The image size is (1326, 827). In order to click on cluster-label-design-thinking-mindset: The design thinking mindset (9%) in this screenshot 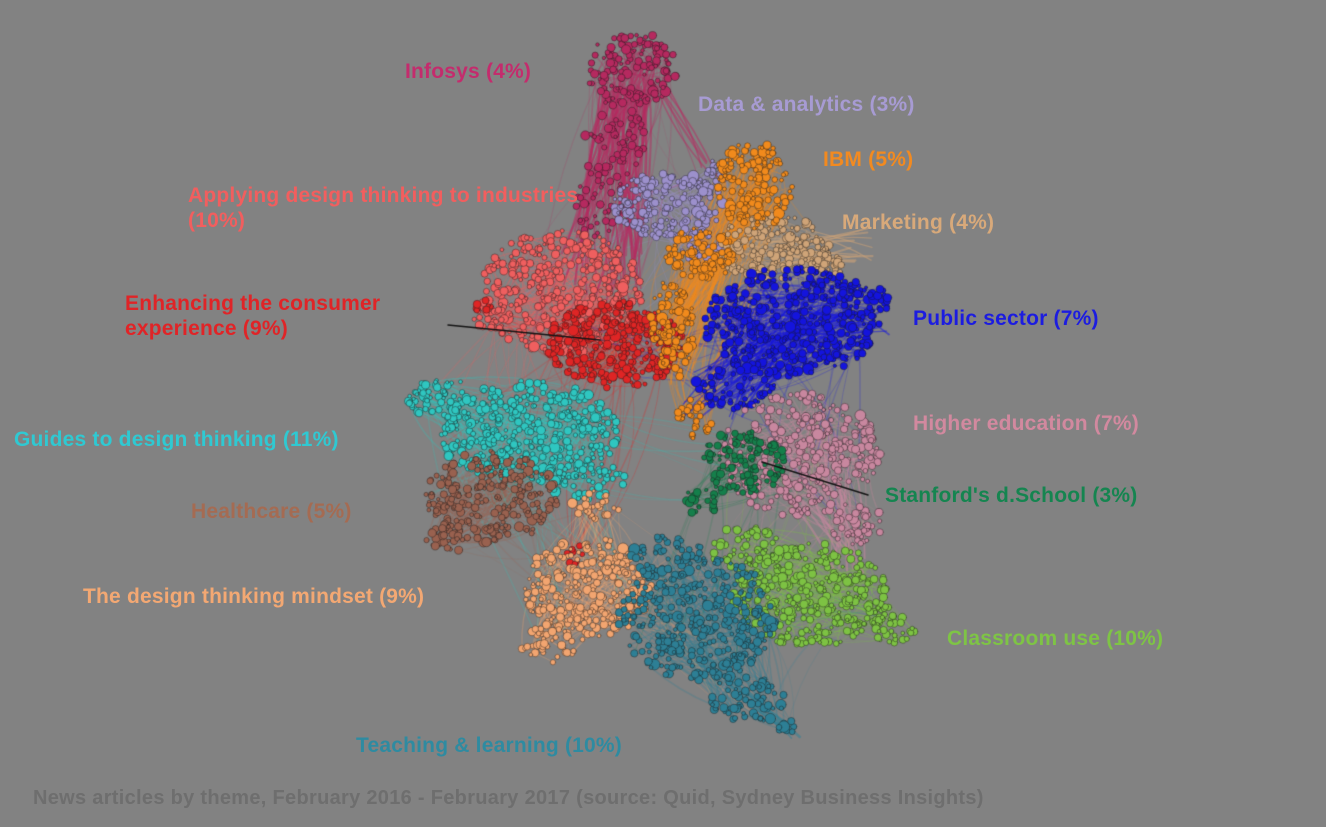, I will do `click(254, 596)`.